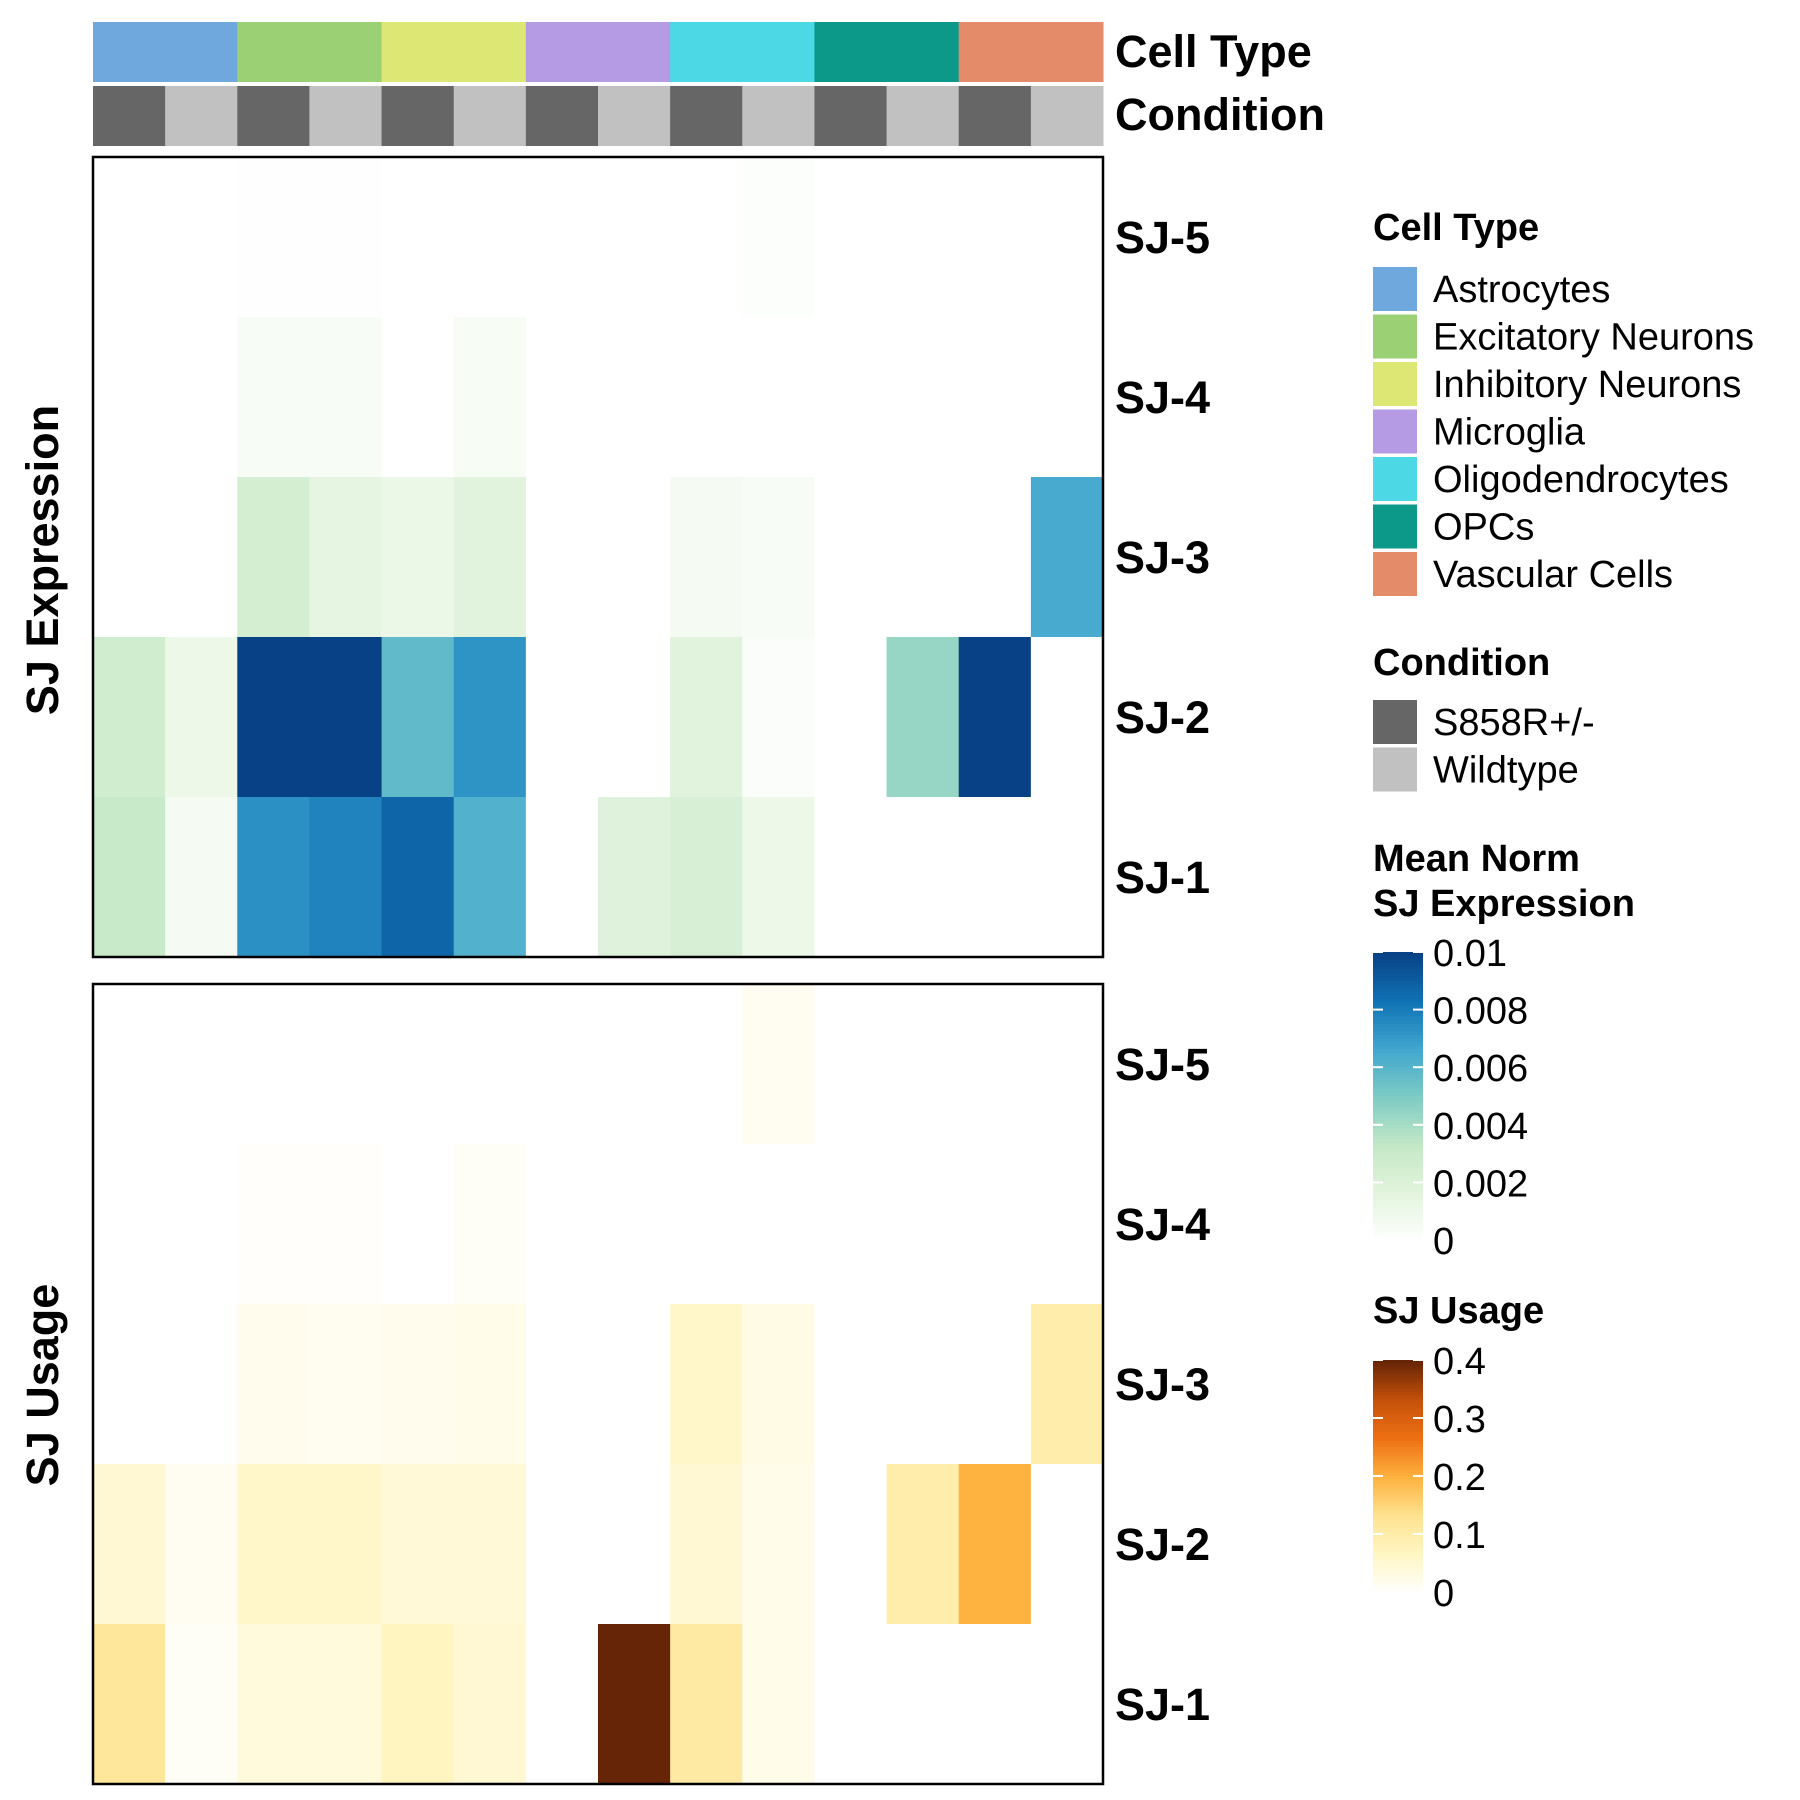 The image size is (1800, 1800). Describe the element at coordinates (1162, 877) in the screenshot. I see `row-label: SJ-1` at that location.